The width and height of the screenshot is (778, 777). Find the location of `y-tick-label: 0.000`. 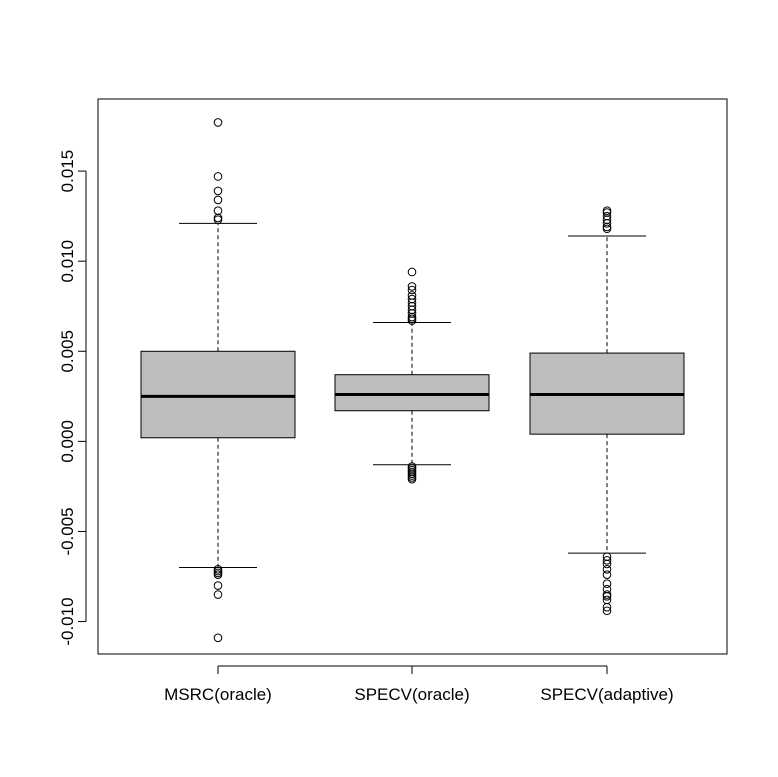

y-tick-label: 0.000 is located at coordinates (67, 441).